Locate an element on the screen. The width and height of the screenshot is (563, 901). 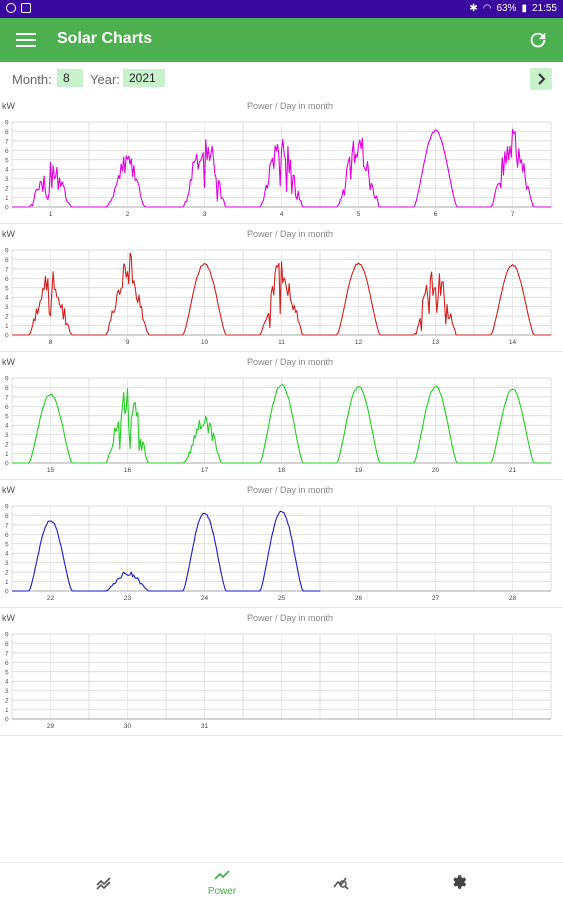
trend-lines-icon is located at coordinates (103, 883).